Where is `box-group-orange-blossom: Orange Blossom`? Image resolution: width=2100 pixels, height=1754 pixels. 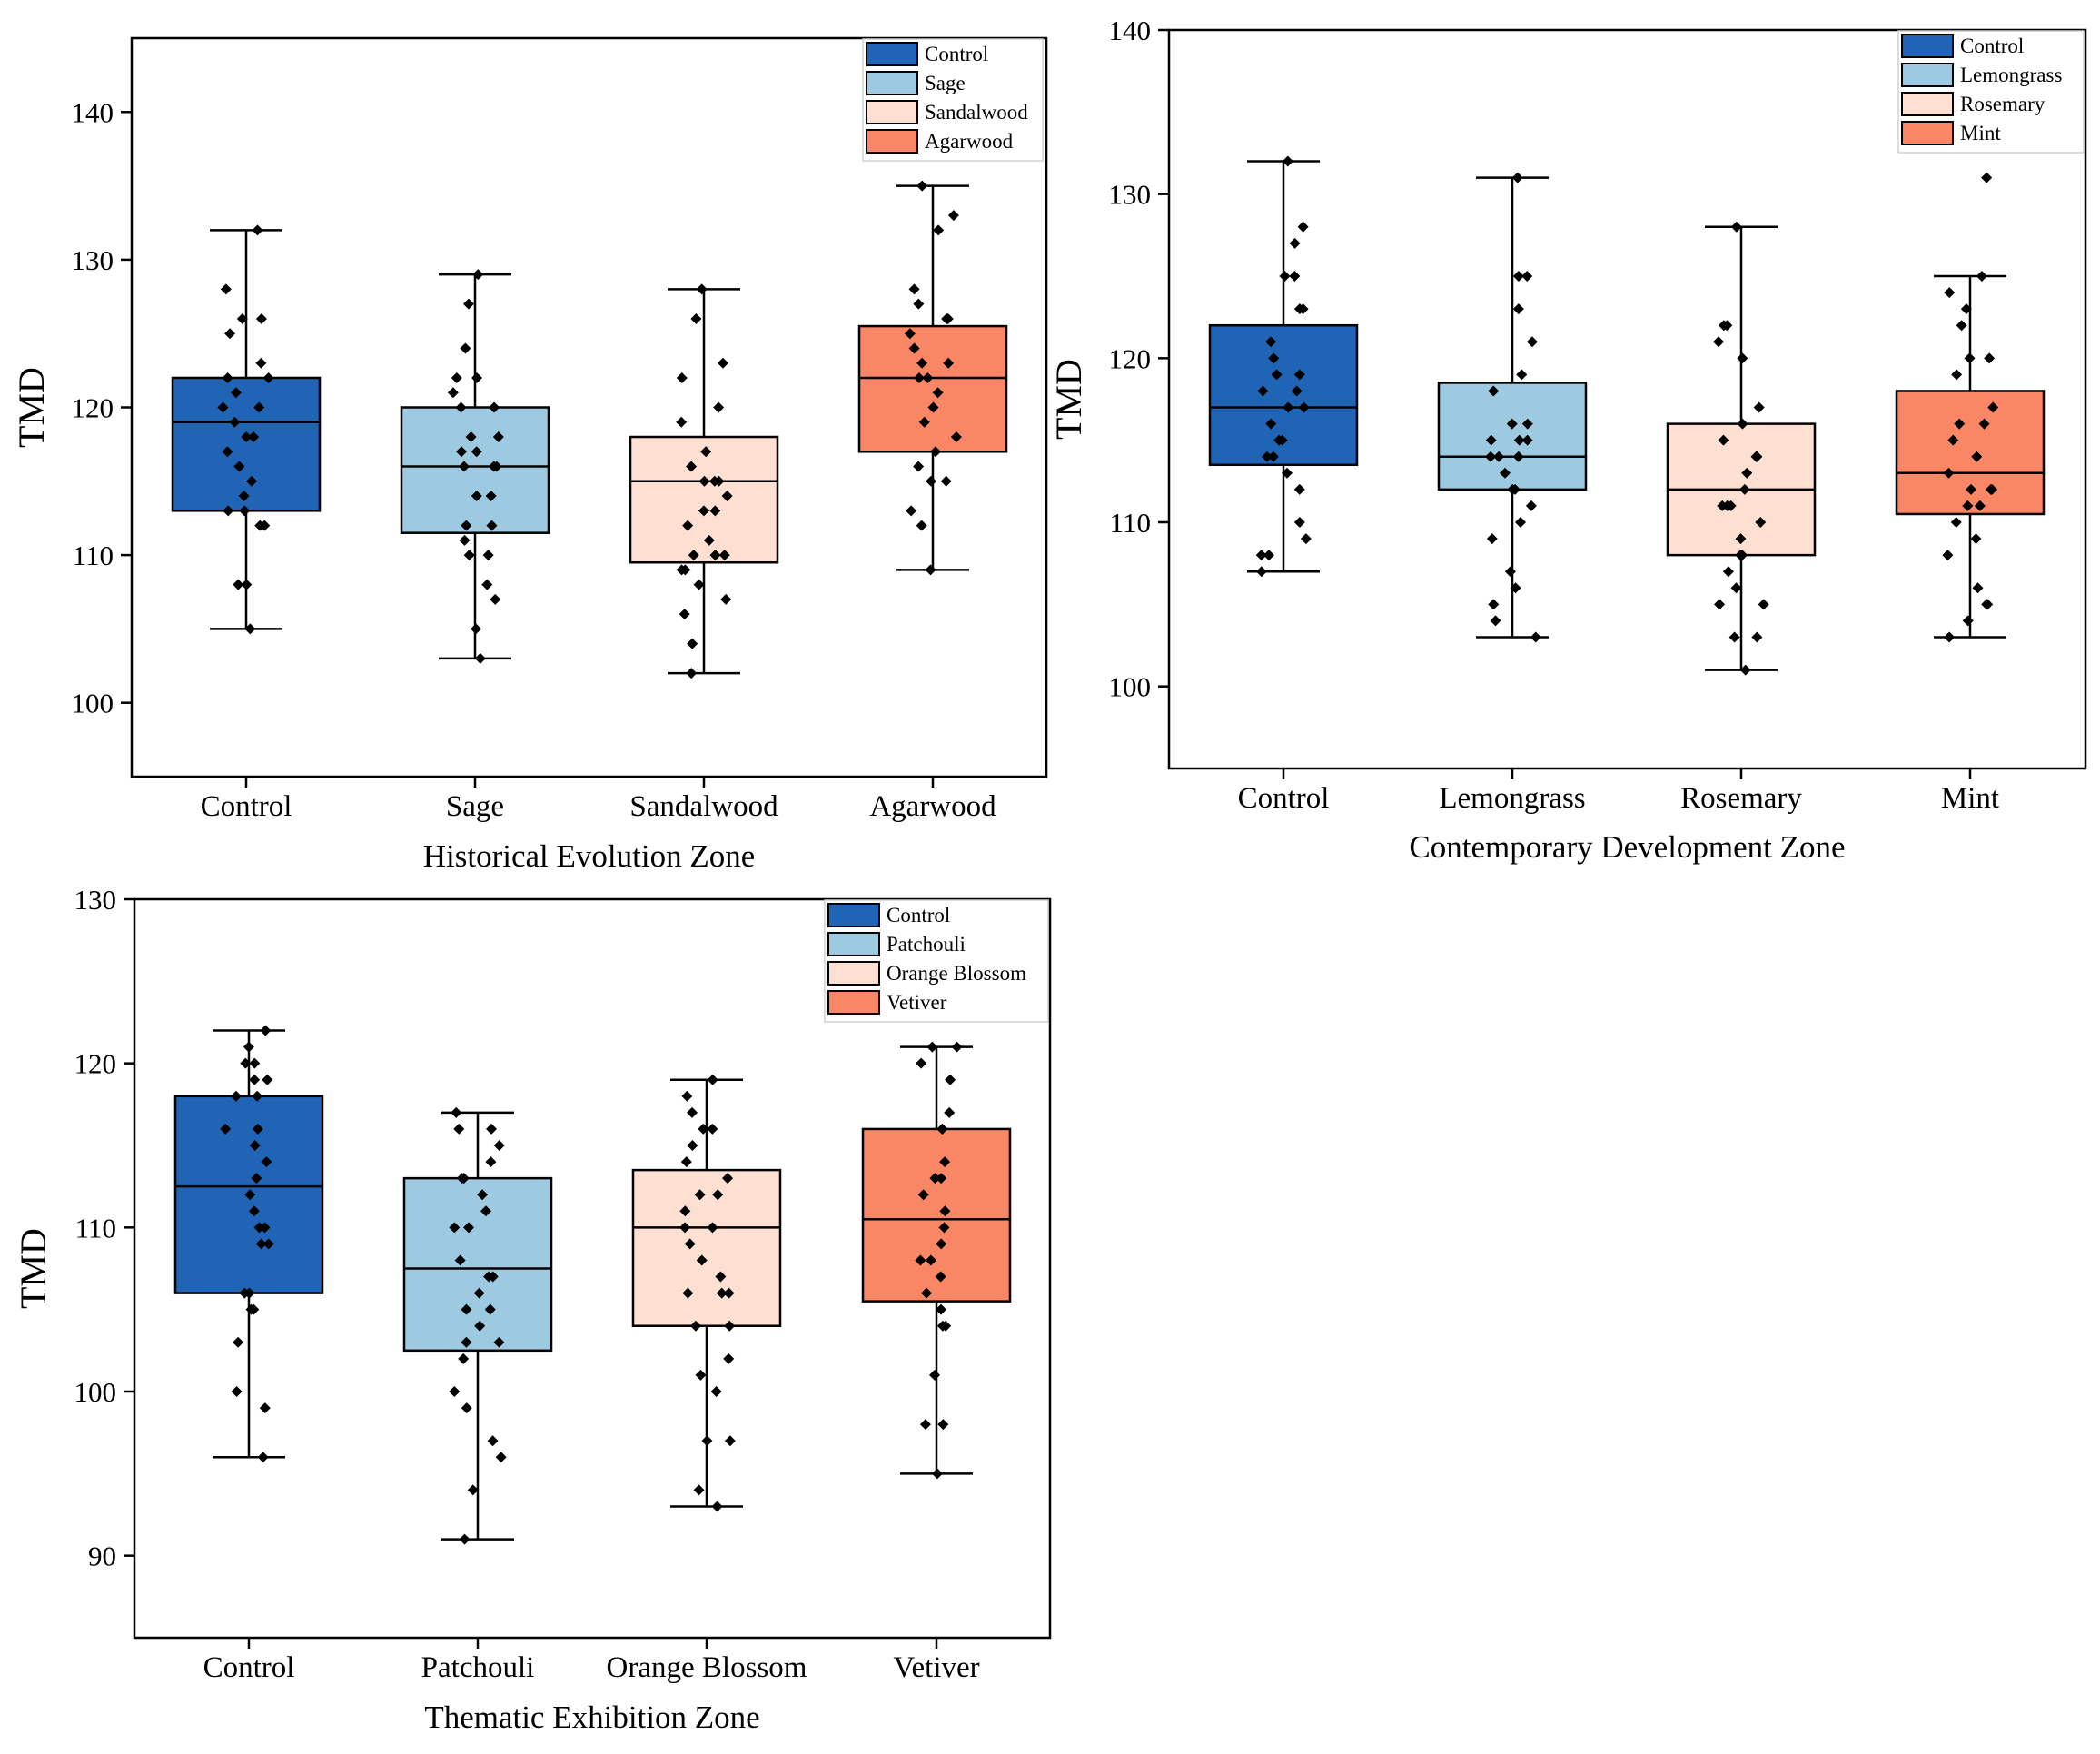
box-group-orange-blossom: Orange Blossom is located at coordinates (707, 1379).